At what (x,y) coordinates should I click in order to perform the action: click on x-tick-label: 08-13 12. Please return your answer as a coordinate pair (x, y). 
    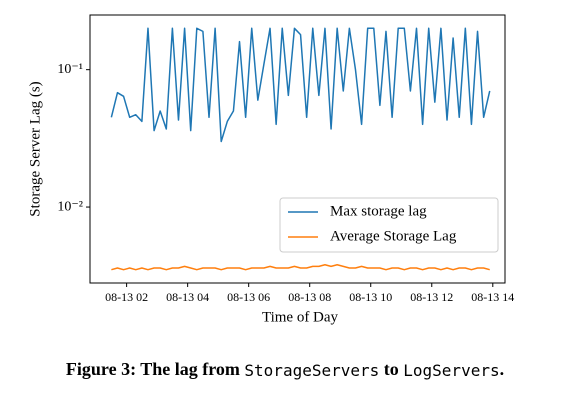
    Looking at the image, I should click on (431, 297).